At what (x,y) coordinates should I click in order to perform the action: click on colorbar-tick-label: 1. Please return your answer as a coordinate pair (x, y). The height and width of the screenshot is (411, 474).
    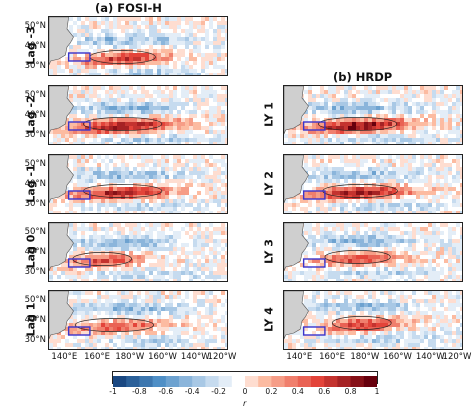
    Looking at the image, I should click on (377, 391).